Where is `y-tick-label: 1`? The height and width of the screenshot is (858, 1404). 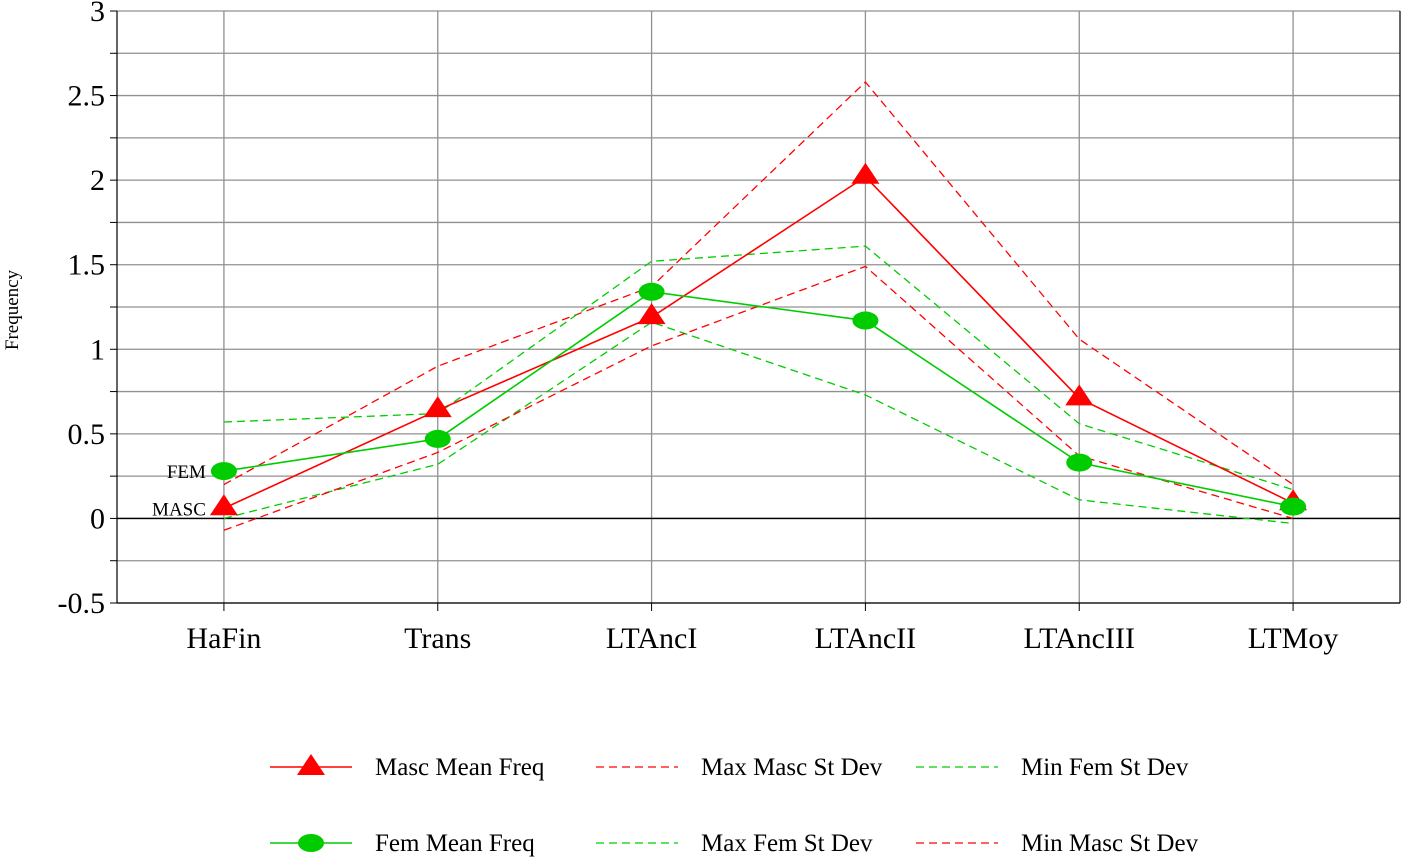
y-tick-label: 1 is located at coordinates (97, 349).